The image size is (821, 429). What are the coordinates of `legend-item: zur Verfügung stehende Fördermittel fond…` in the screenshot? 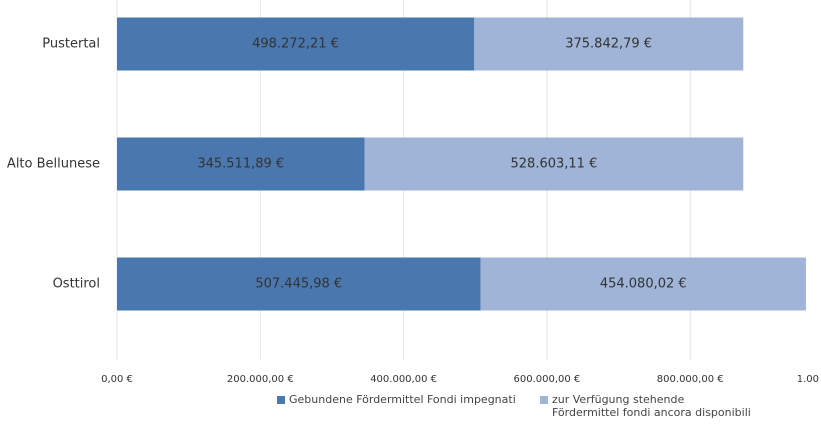 It's located at (647, 406).